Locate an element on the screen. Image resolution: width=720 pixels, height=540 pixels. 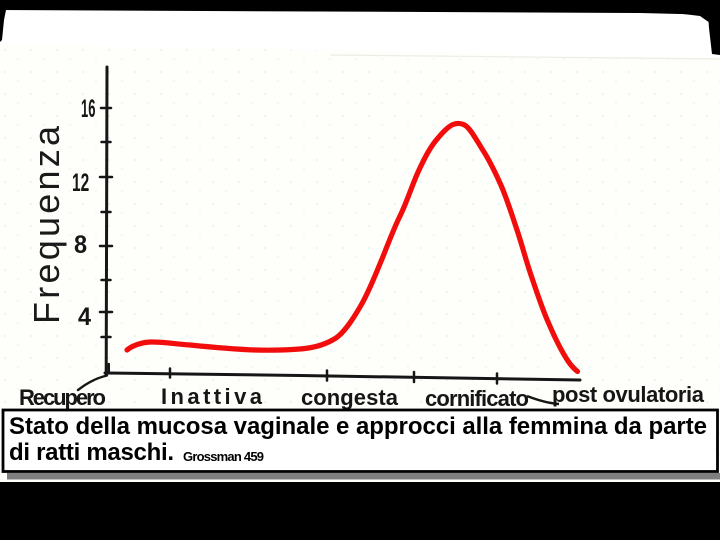
svg-text: Frequenza is located at coordinates (46, 224).